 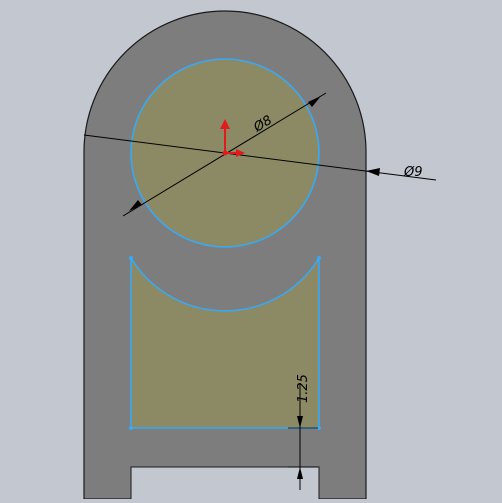 I want to click on sketch-vertices, so click(x=225, y=343).